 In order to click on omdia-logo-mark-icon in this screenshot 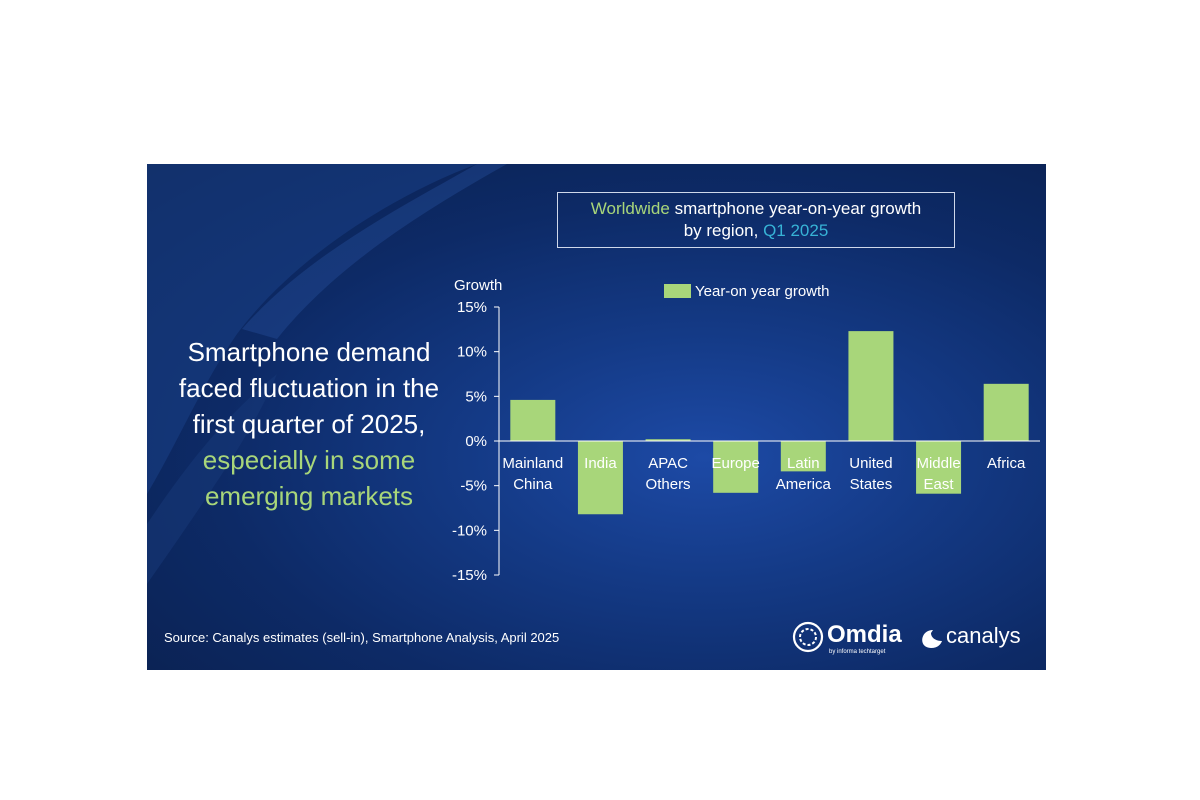, I will do `click(808, 637)`.